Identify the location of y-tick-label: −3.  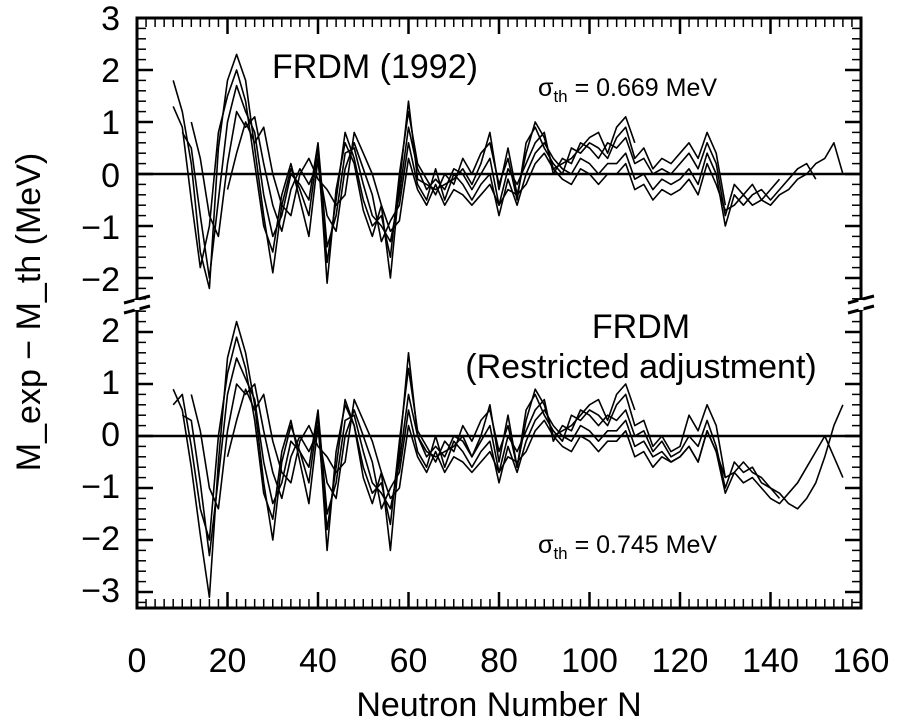
(100, 591).